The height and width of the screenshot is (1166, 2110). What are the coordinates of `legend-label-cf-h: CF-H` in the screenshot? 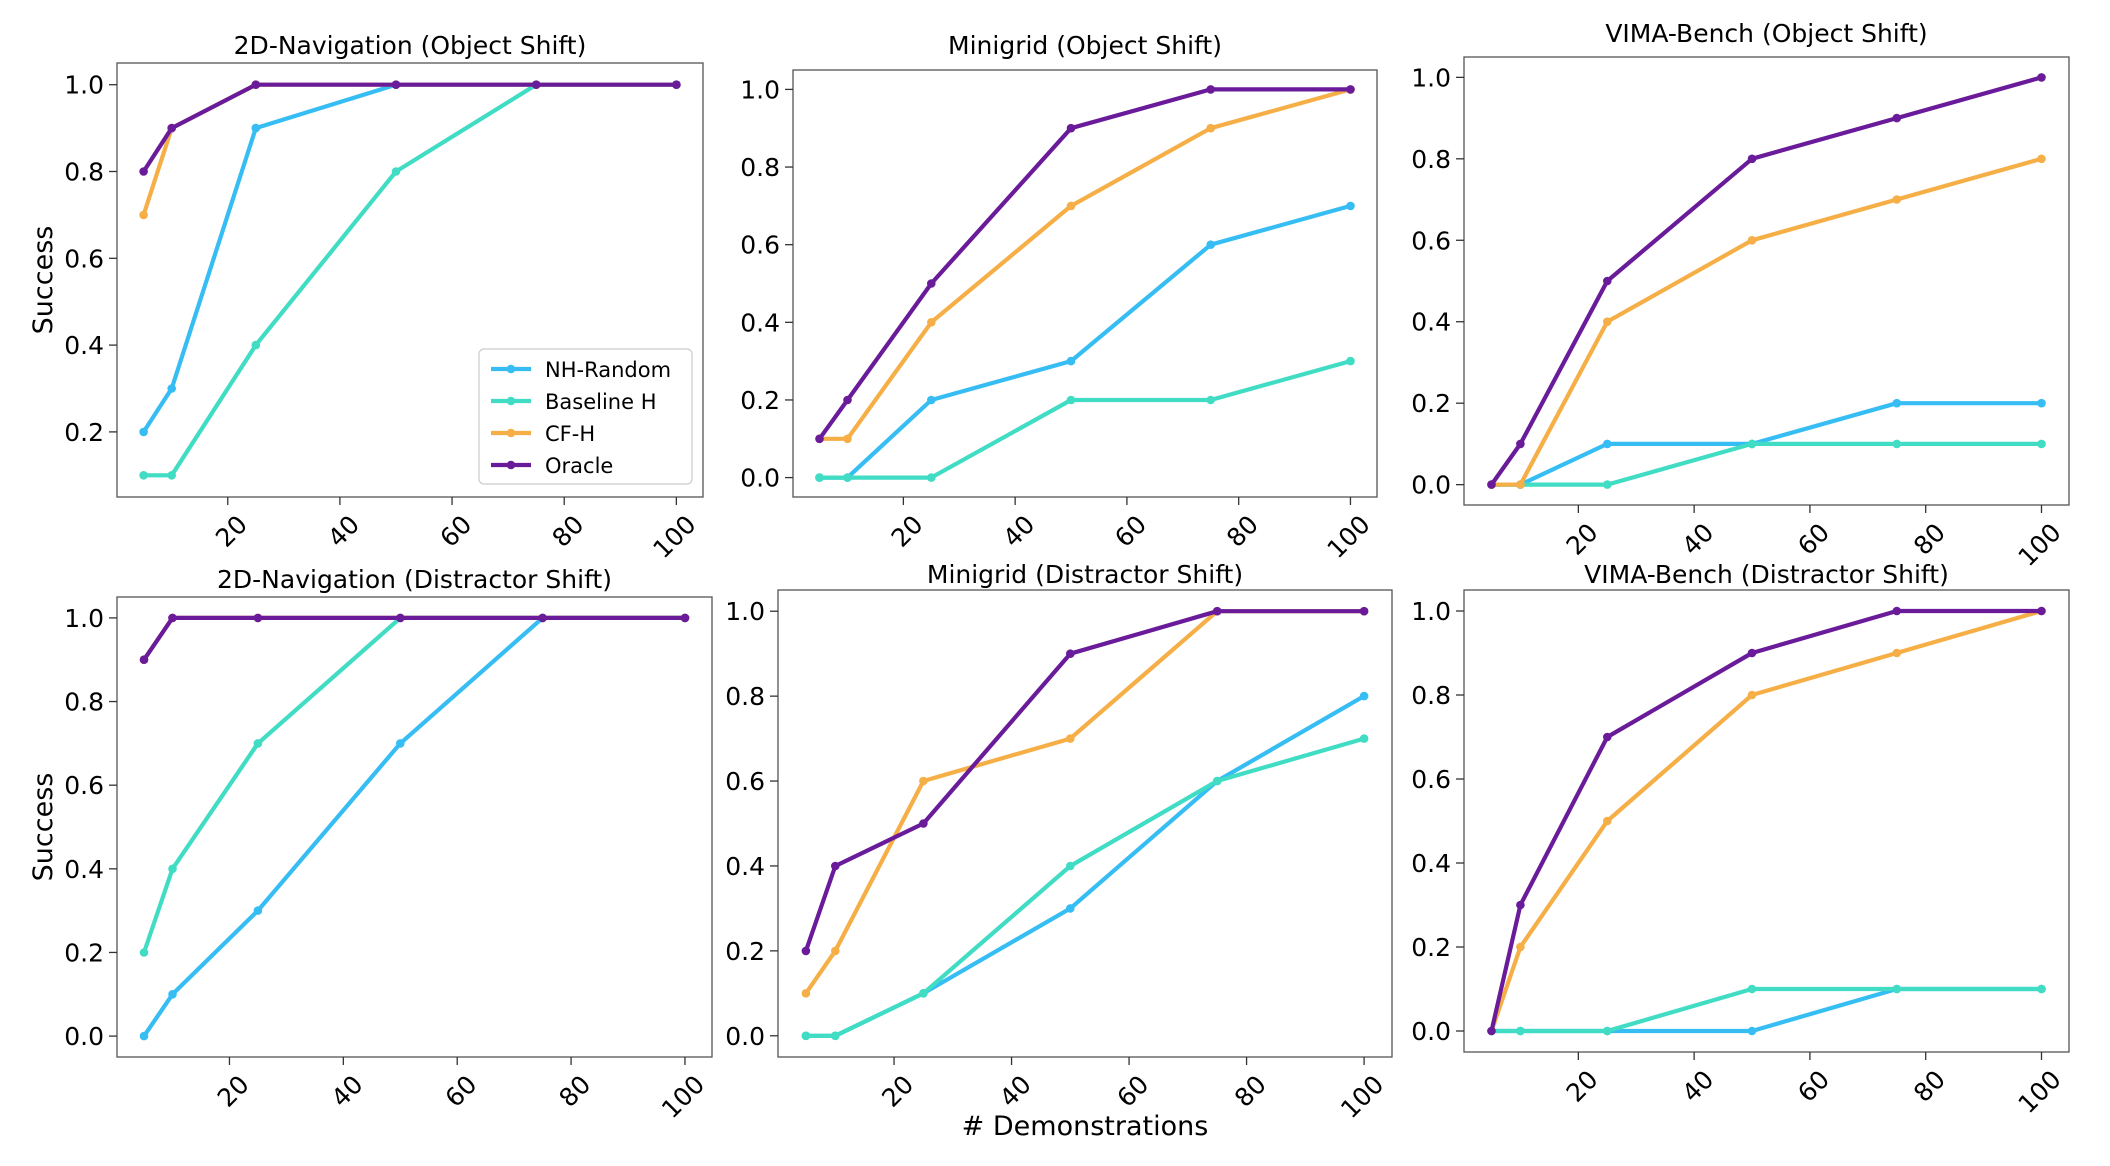 It's located at (570, 434).